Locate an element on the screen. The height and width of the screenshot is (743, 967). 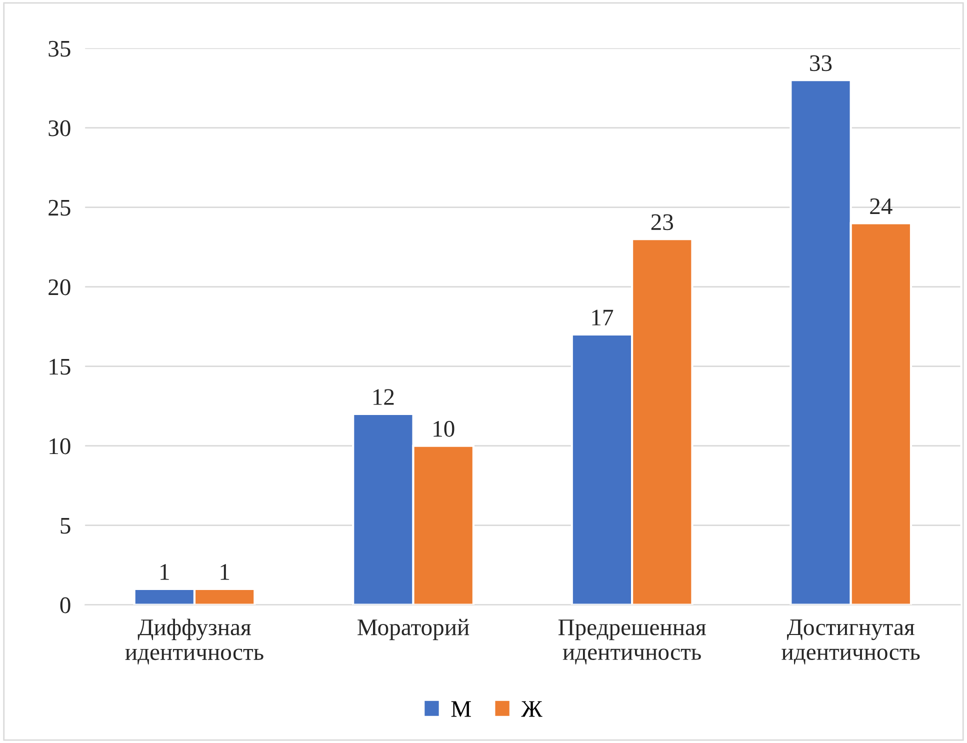
data-label: 33 is located at coordinates (821, 63).